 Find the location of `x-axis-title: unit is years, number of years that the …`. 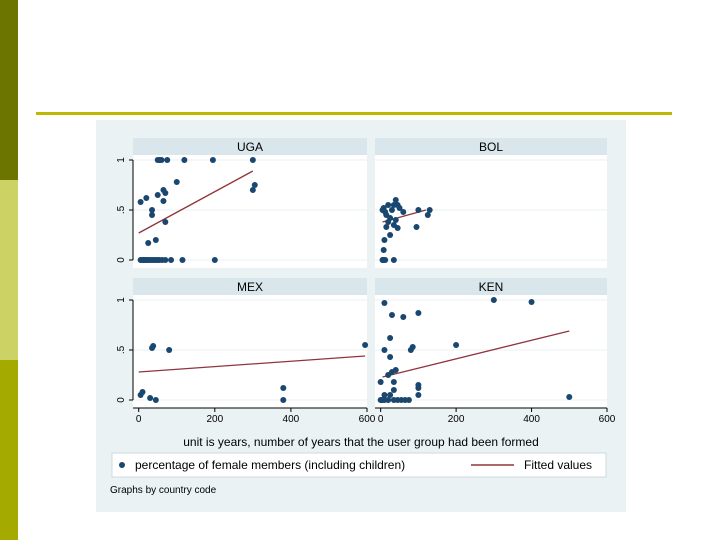

x-axis-title: unit is years, number of years that the … is located at coordinates (361, 442).